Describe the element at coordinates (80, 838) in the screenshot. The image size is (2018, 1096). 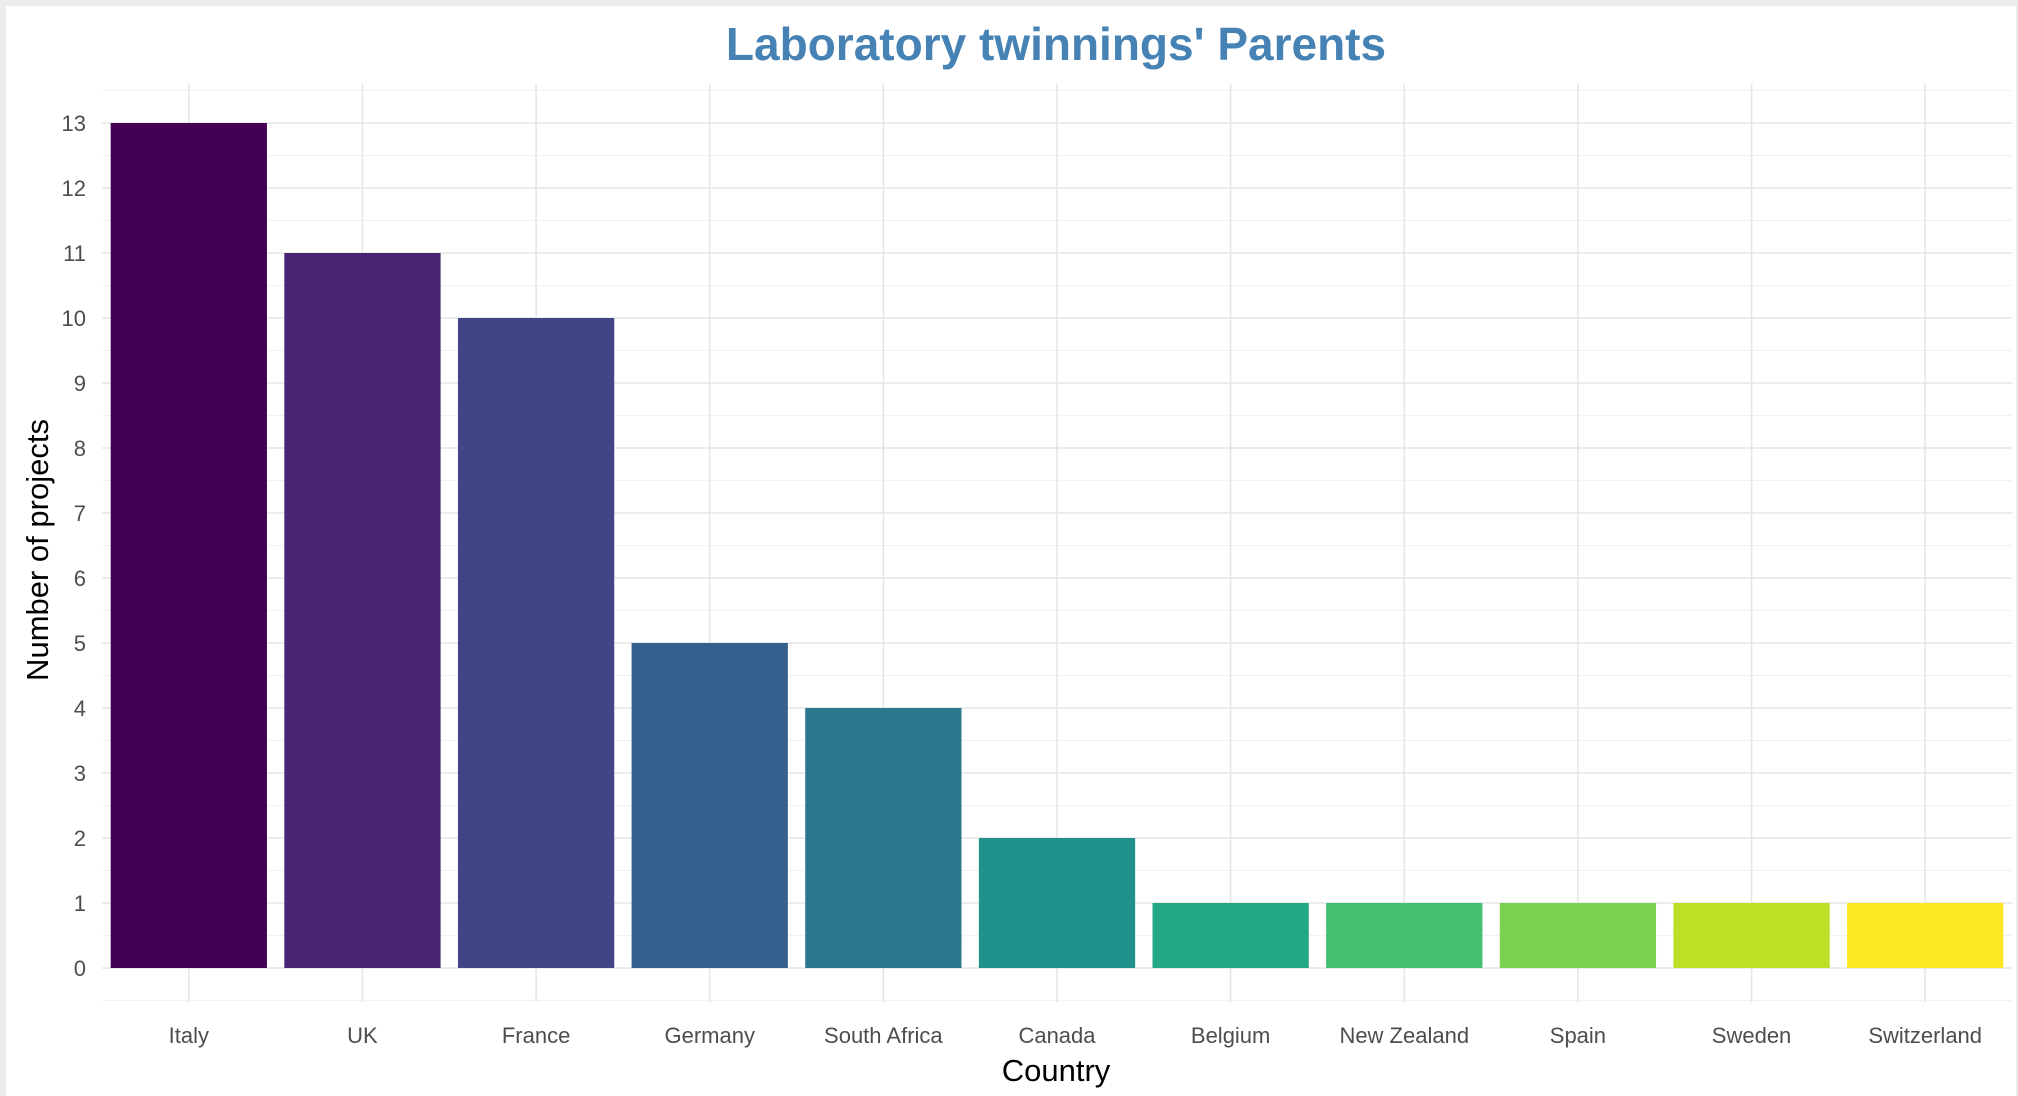
I see `y-tick-label: 2` at that location.